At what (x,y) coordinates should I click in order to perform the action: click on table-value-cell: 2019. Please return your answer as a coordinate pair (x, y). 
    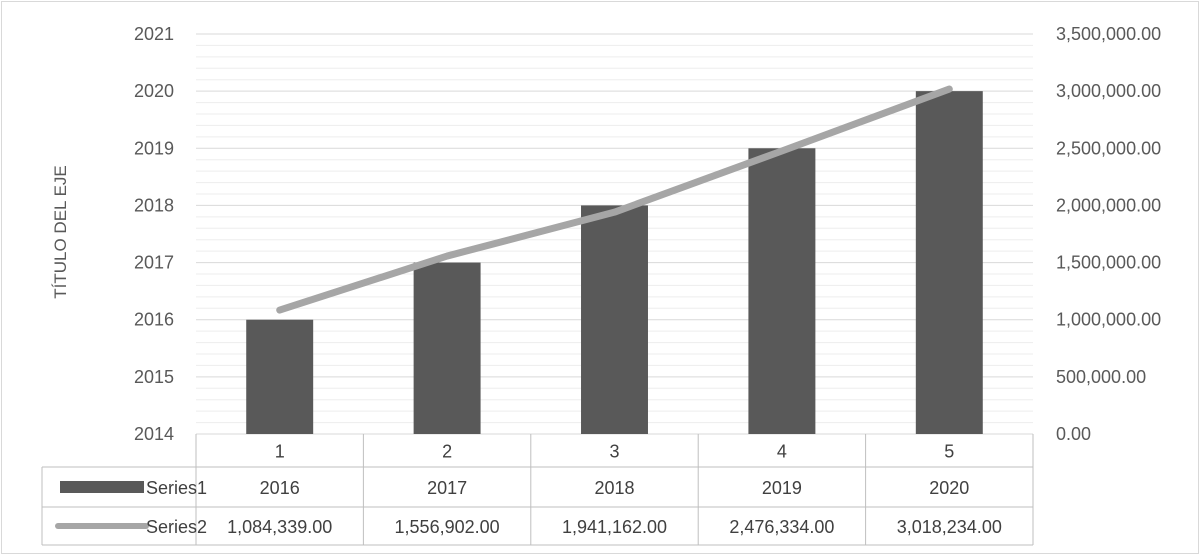
    Looking at the image, I should click on (782, 488).